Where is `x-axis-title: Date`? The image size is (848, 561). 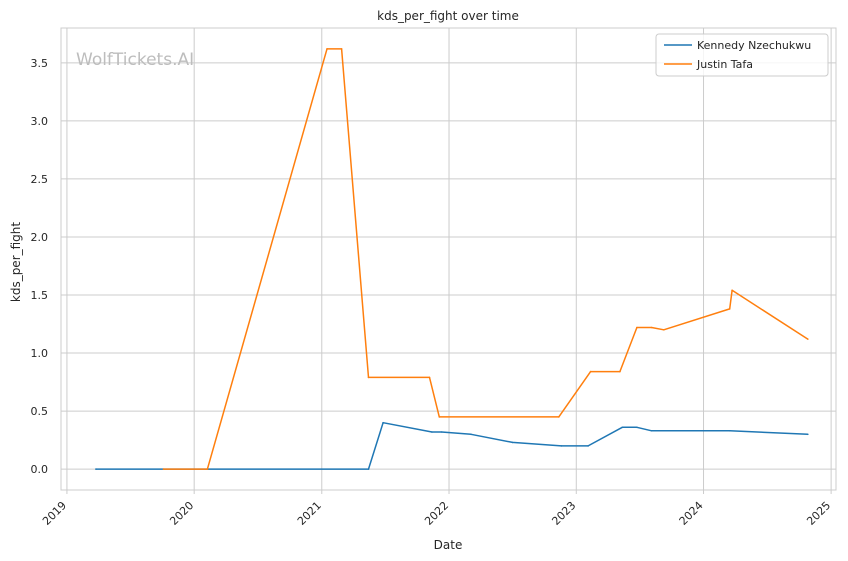 x-axis-title: Date is located at coordinates (448, 545).